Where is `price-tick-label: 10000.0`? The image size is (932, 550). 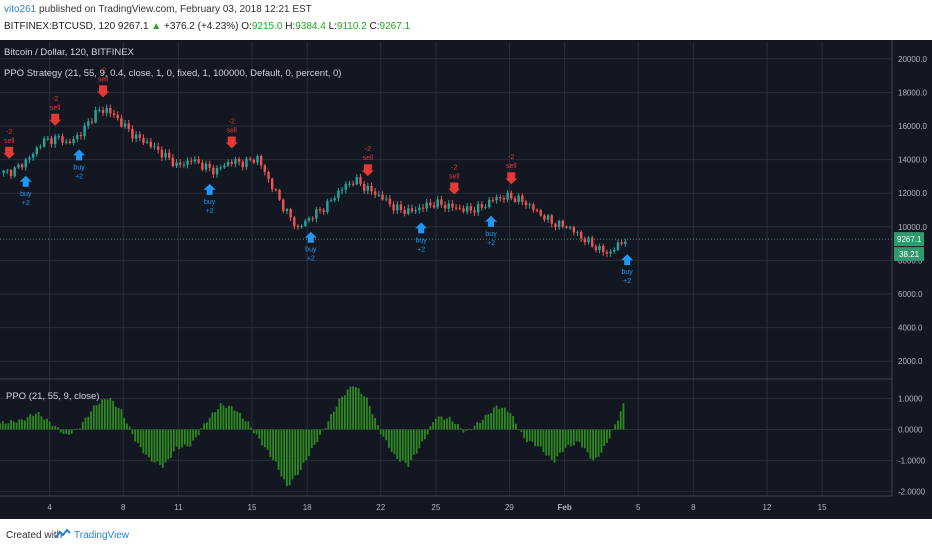
price-tick-label: 10000.0 is located at coordinates (912, 227).